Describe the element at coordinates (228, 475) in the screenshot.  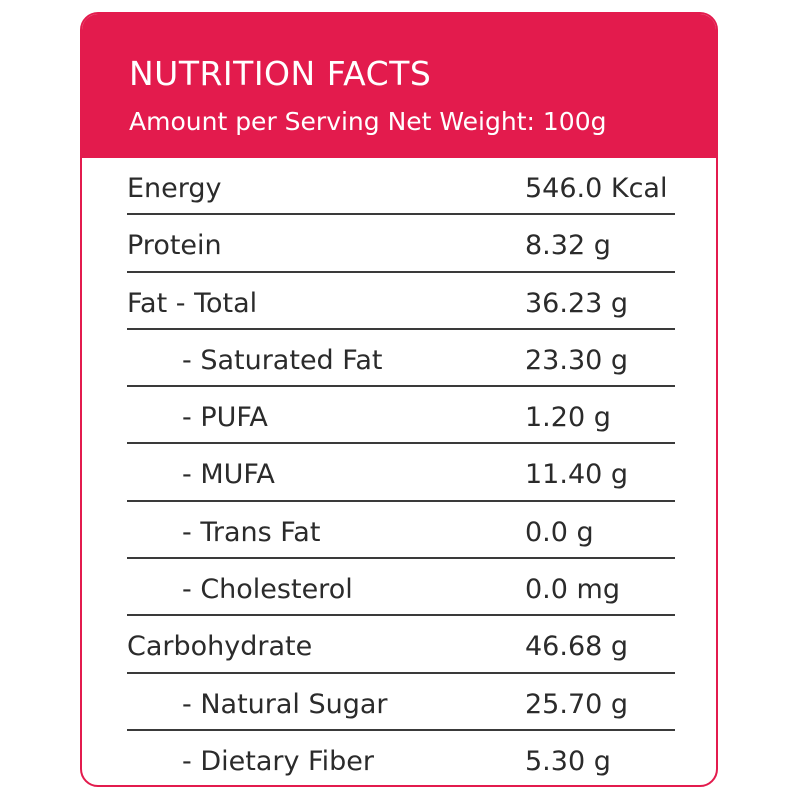
I see `nutrient-label: - MUFA` at that location.